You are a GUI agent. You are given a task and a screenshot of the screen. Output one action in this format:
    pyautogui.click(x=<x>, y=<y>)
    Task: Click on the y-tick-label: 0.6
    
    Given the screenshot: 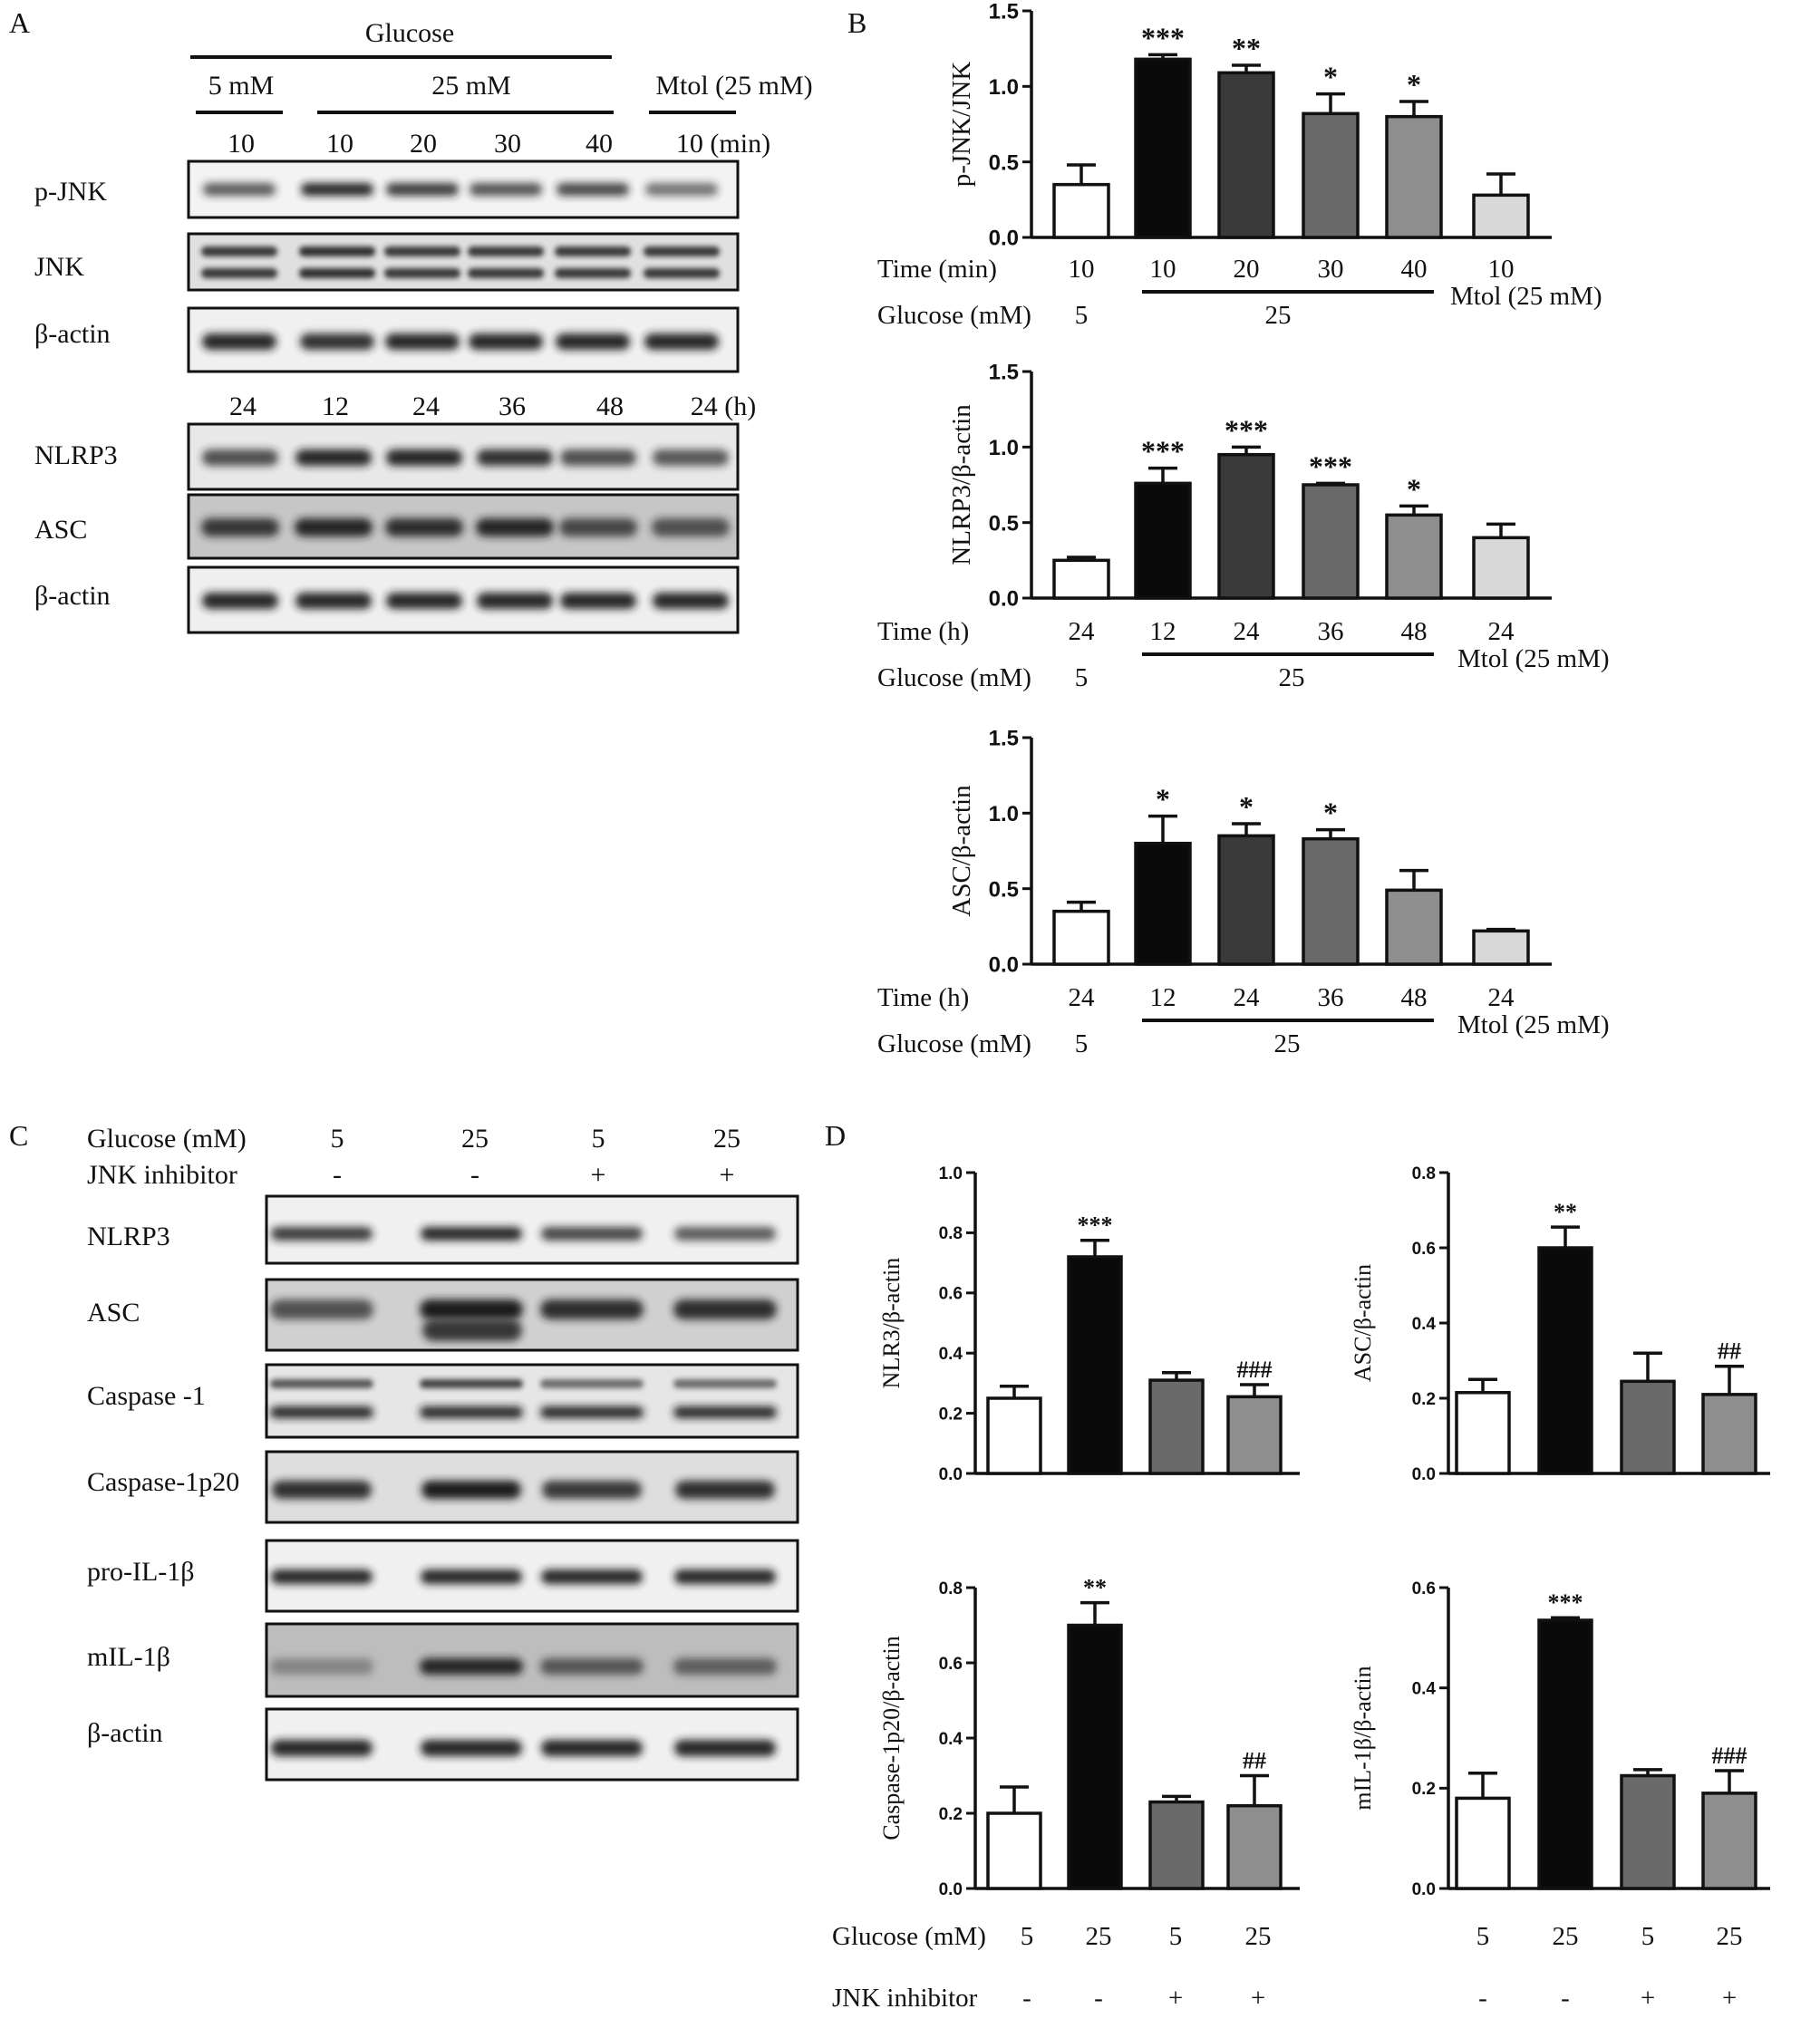 What is the action you would take?
    pyautogui.click(x=1424, y=1589)
    